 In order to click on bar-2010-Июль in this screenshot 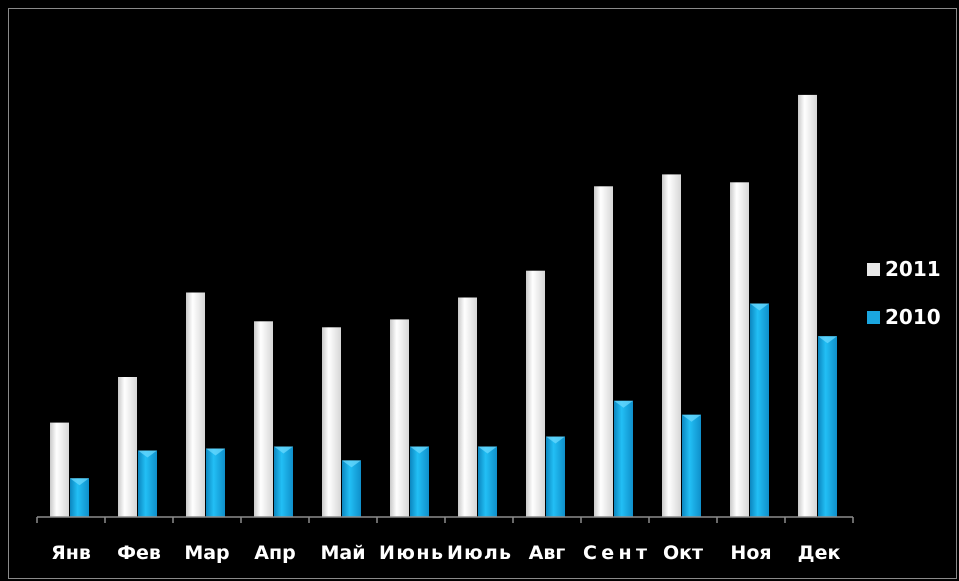, I will do `click(487, 481)`.